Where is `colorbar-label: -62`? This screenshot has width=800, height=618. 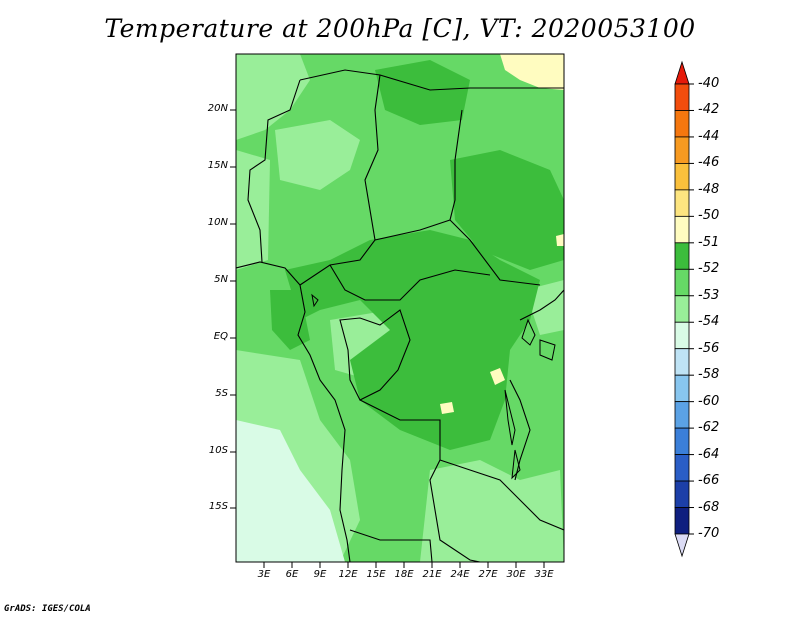
colorbar-label: -62 is located at coordinates (709, 428).